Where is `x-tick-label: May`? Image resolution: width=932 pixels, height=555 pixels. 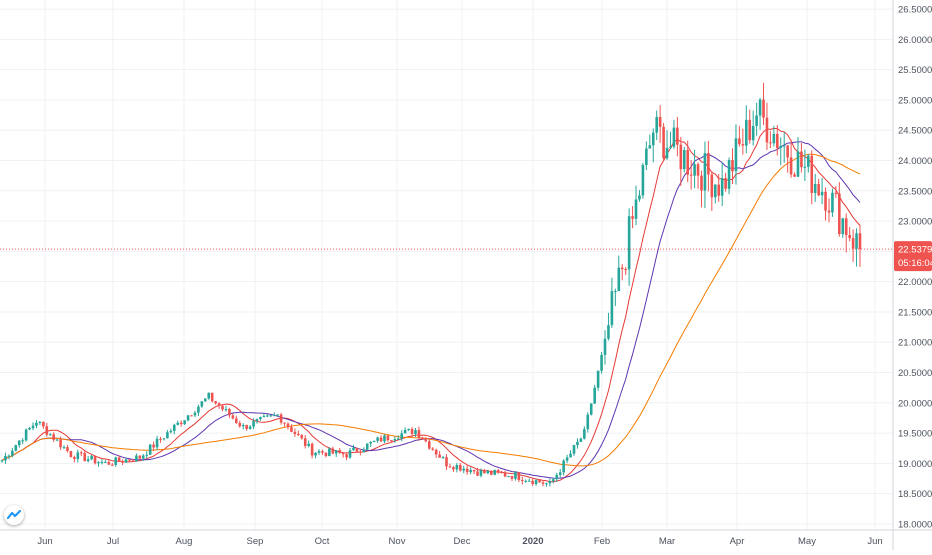 x-tick-label: May is located at coordinates (807, 541).